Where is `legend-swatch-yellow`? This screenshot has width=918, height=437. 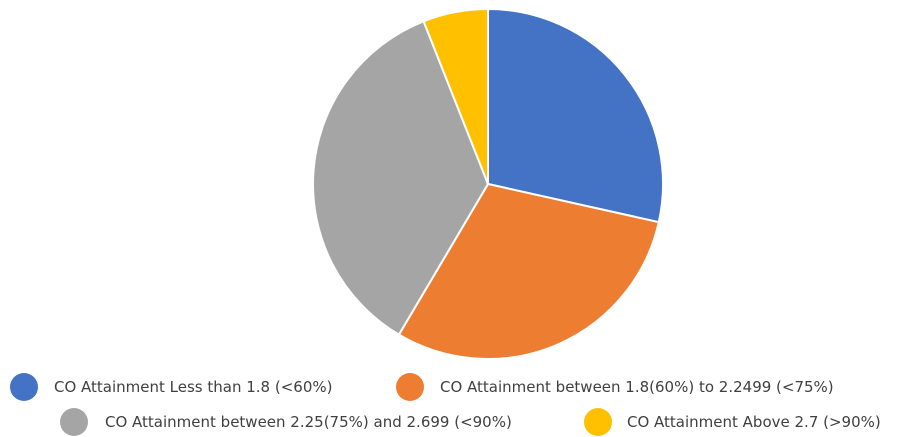 legend-swatch-yellow is located at coordinates (598, 422).